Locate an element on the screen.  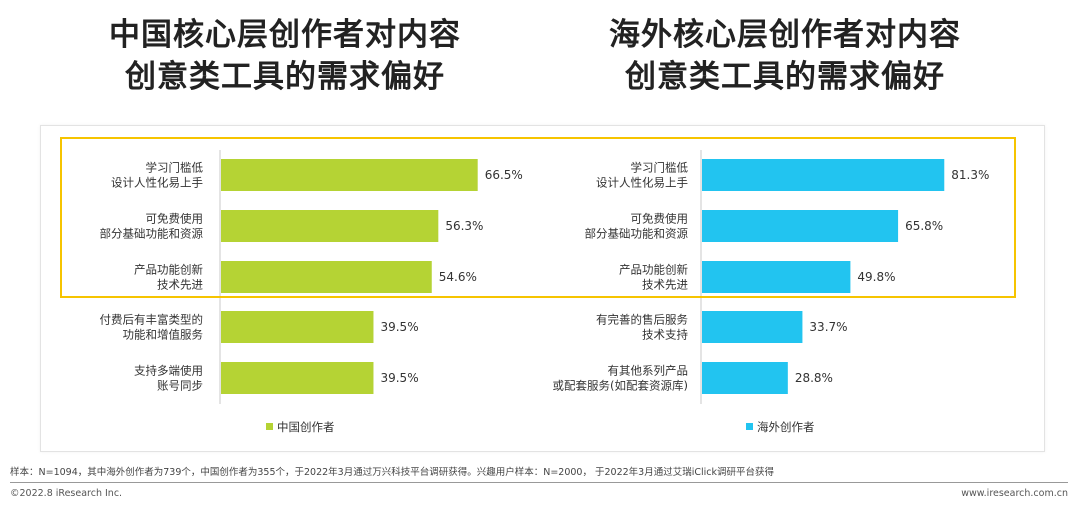
right-title-line1: 海外核心层创作者对内容 is located at coordinates (785, 35).